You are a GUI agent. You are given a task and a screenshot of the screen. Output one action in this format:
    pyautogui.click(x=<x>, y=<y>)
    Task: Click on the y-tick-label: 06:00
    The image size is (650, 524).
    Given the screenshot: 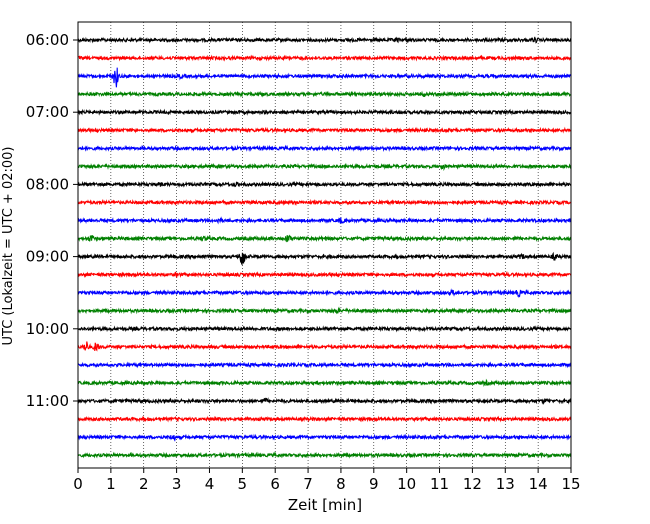 What is the action you would take?
    pyautogui.click(x=47, y=40)
    